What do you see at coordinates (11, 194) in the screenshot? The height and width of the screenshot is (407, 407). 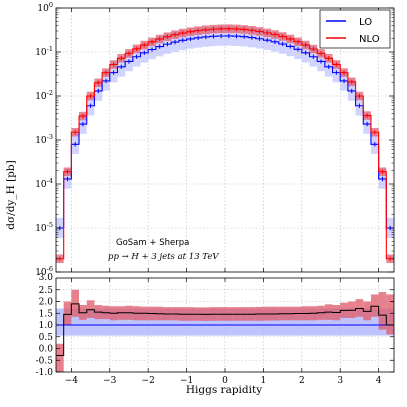 I see `main-y-axis-label: dσ/dy_H [pb]` at bounding box center [11, 194].